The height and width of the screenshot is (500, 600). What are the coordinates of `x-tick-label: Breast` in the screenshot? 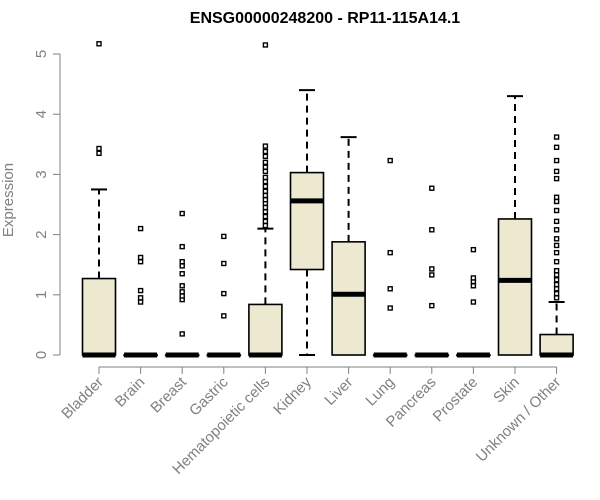 It's located at (168, 394).